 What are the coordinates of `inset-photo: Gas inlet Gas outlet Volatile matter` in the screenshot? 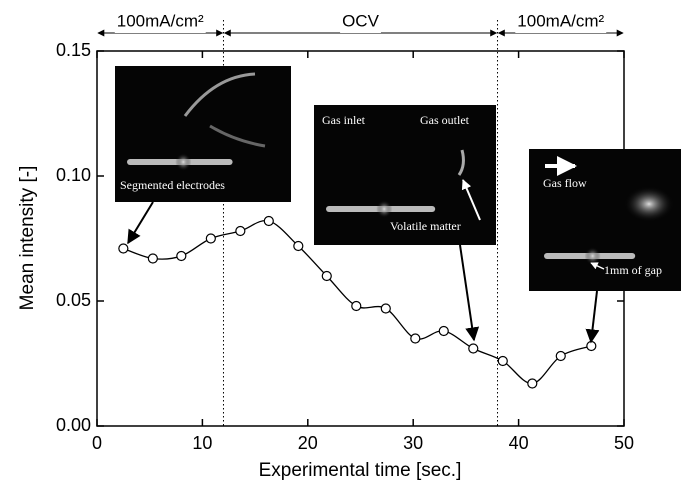 It's located at (405, 175).